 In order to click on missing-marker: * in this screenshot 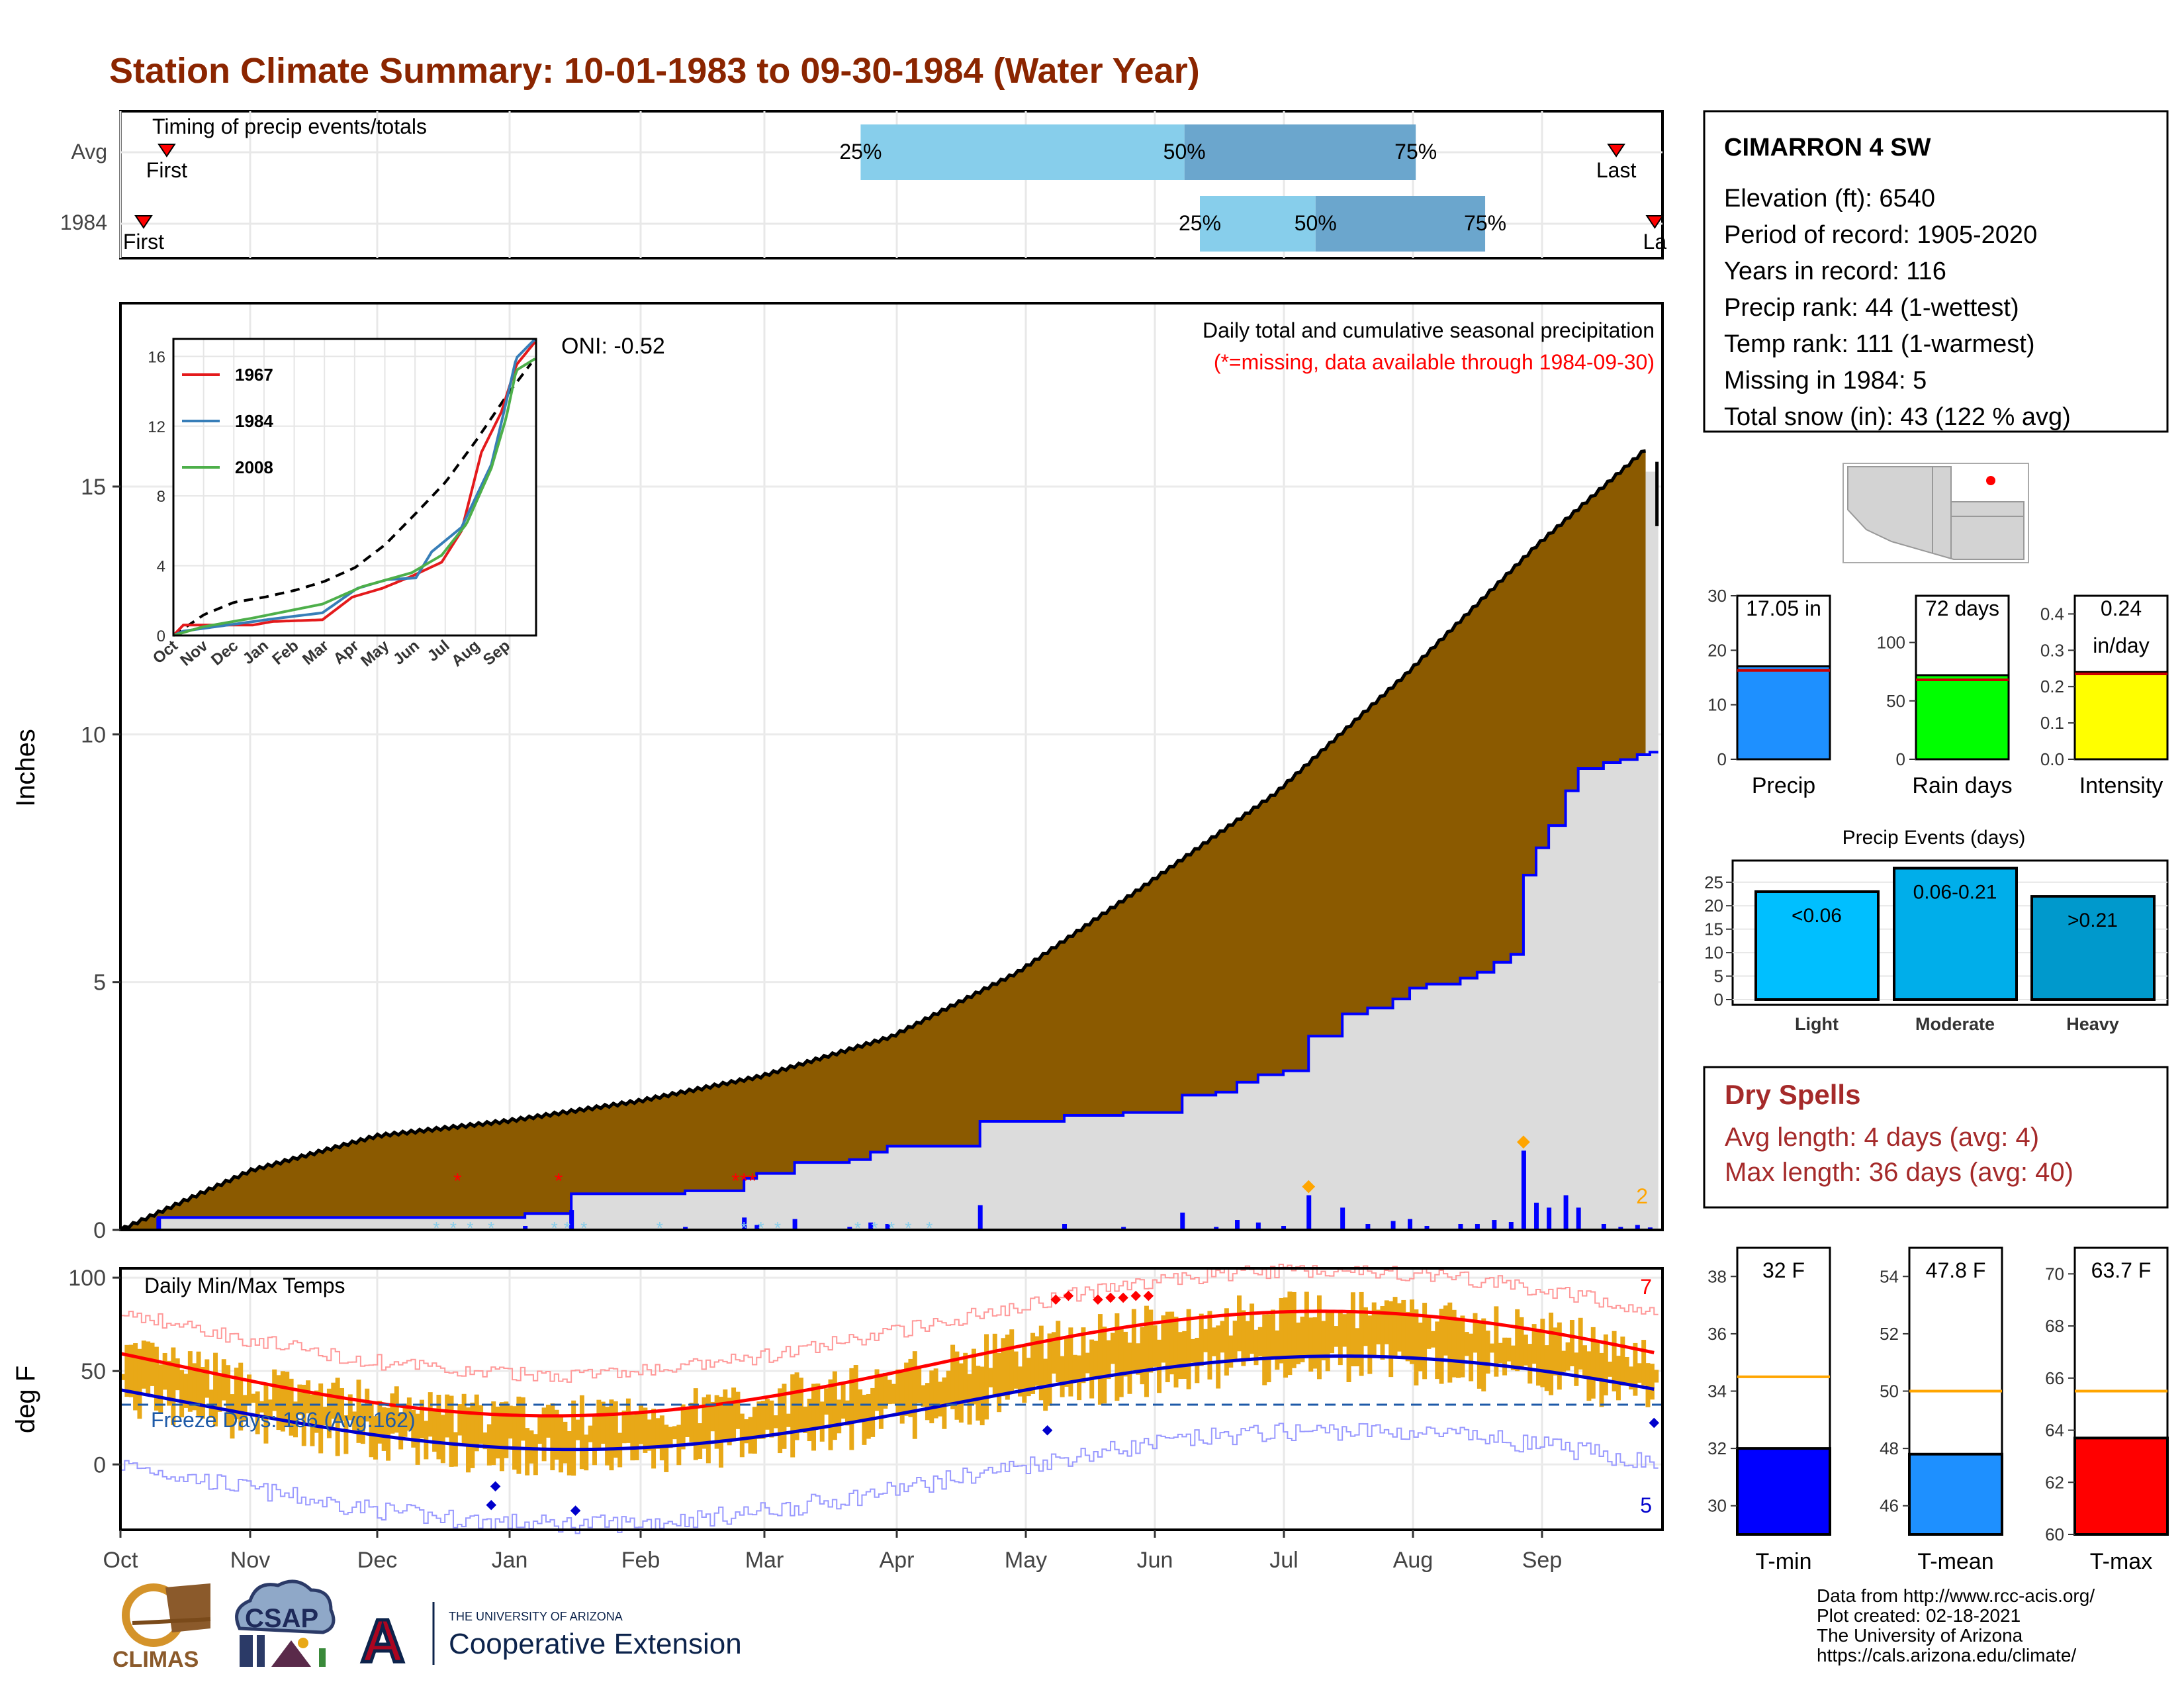, I will do `click(559, 1181)`.